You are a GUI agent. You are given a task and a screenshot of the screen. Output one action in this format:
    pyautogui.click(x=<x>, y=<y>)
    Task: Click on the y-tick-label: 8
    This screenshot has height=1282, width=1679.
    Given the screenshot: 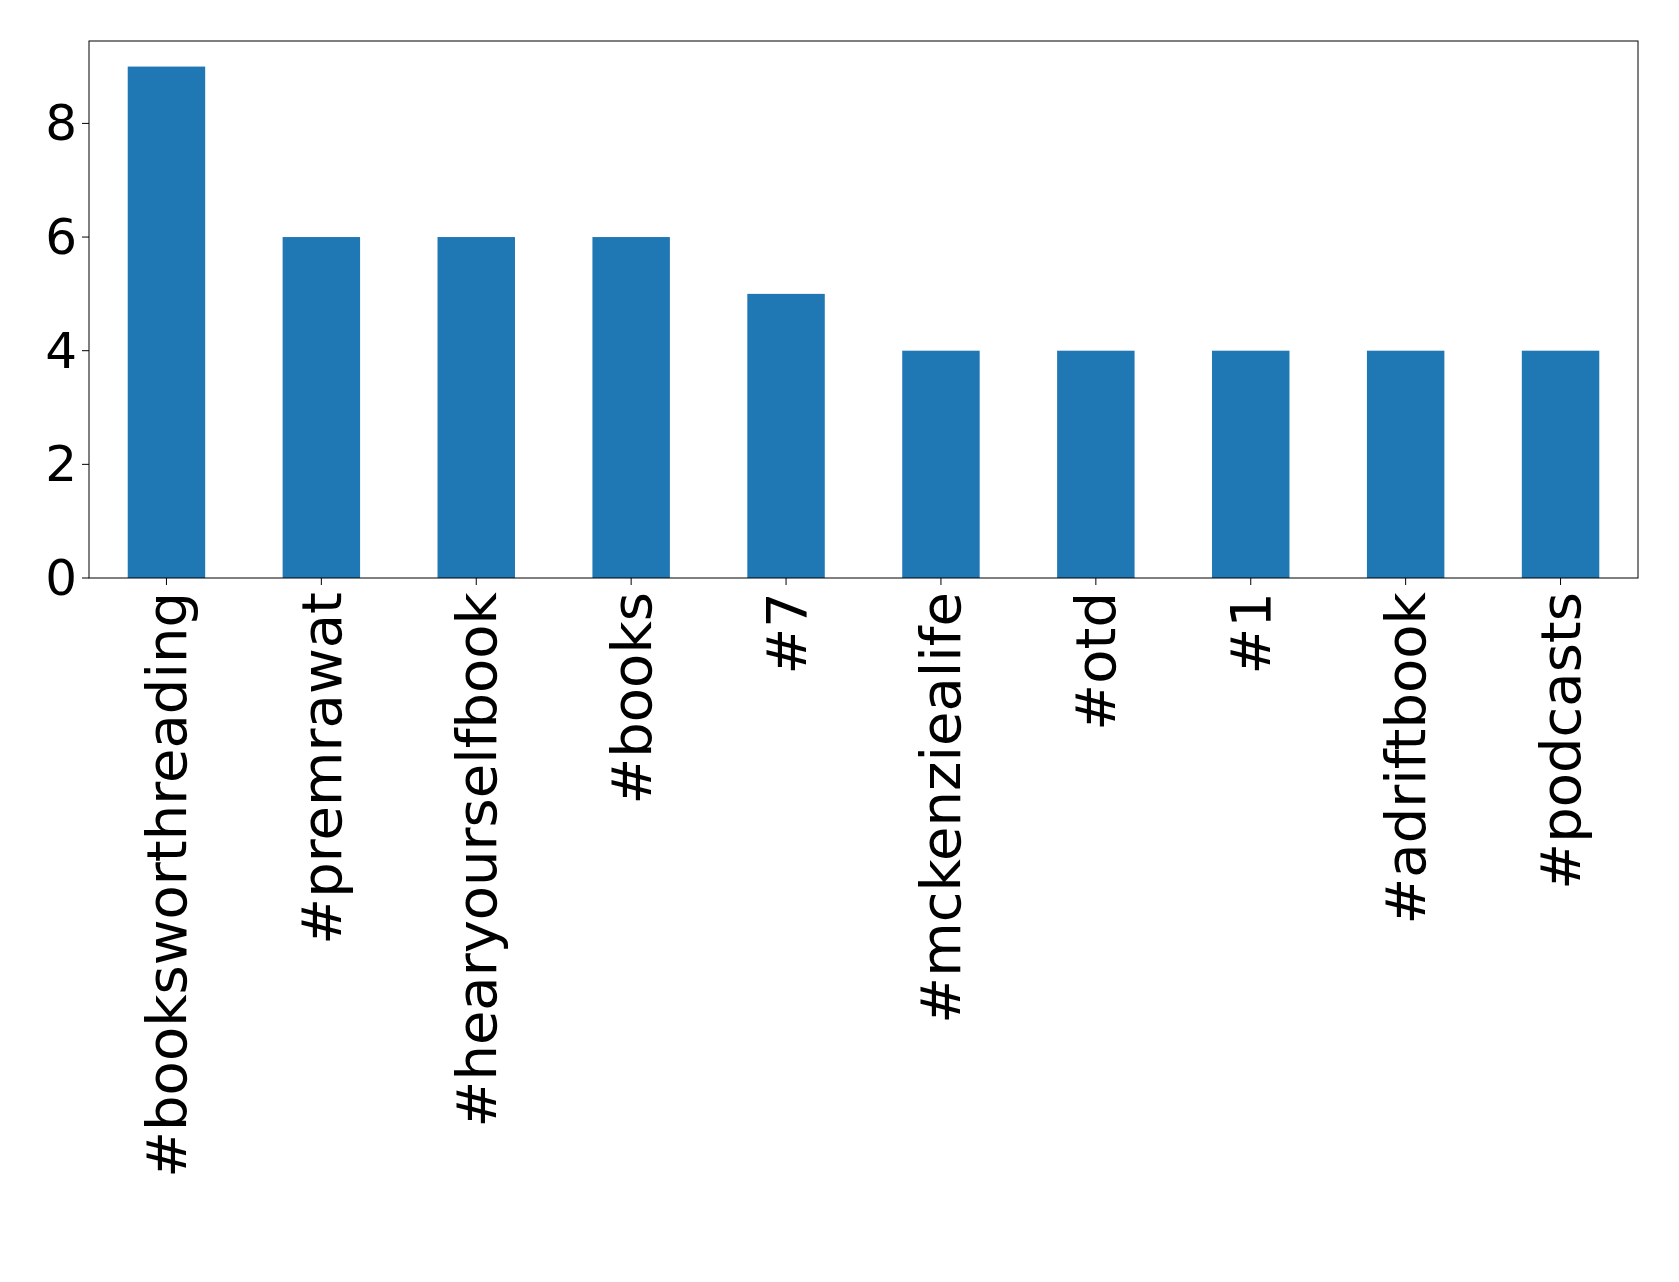 What is the action you would take?
    pyautogui.click(x=61, y=123)
    